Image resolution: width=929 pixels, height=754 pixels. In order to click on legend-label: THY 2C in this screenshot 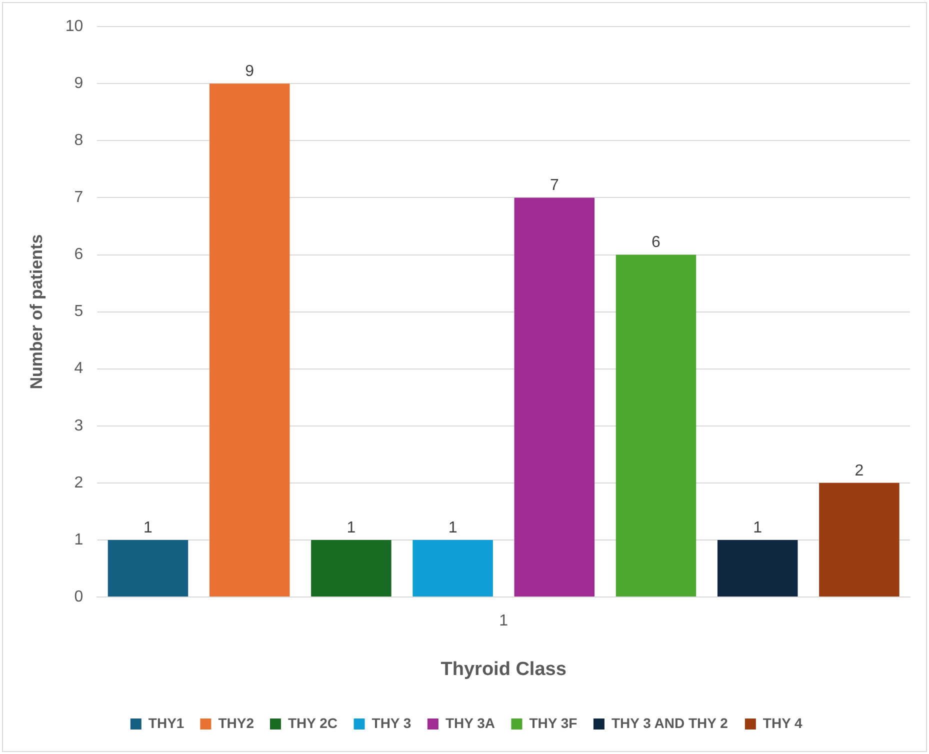, I will do `click(313, 722)`.